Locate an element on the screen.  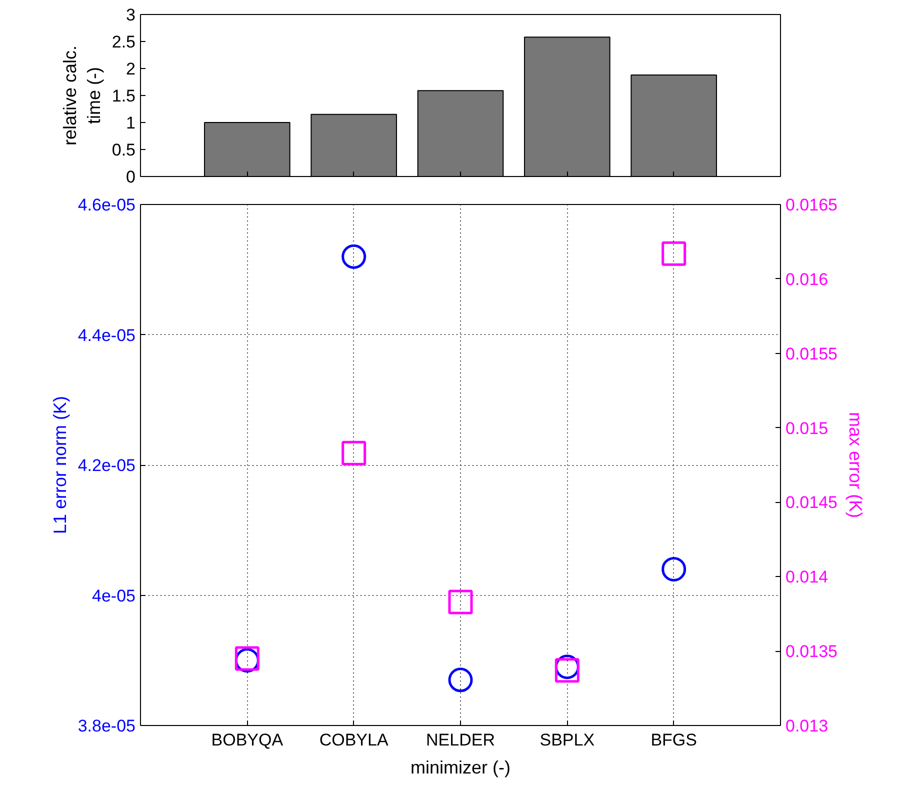
y-tick-label: 4.2e-05 is located at coordinates (107, 465).